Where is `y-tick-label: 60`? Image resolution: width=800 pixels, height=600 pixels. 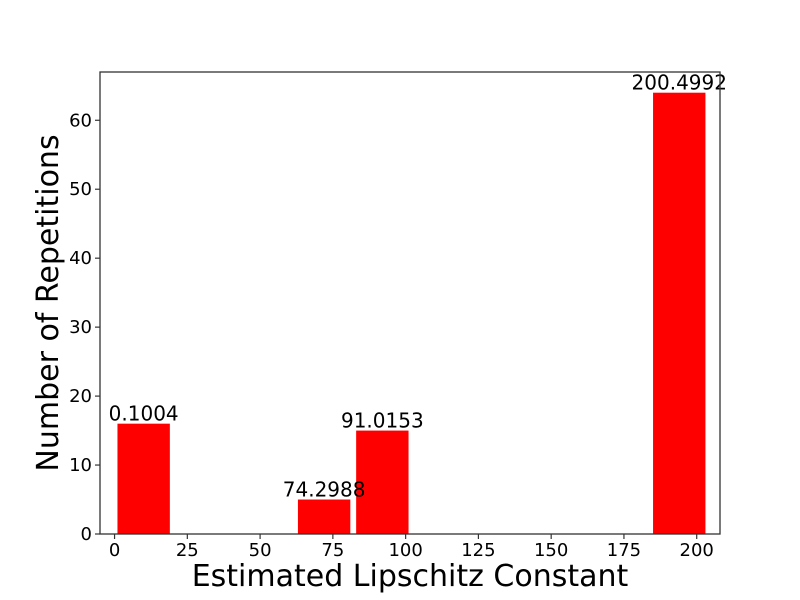 y-tick-label: 60 is located at coordinates (80, 120).